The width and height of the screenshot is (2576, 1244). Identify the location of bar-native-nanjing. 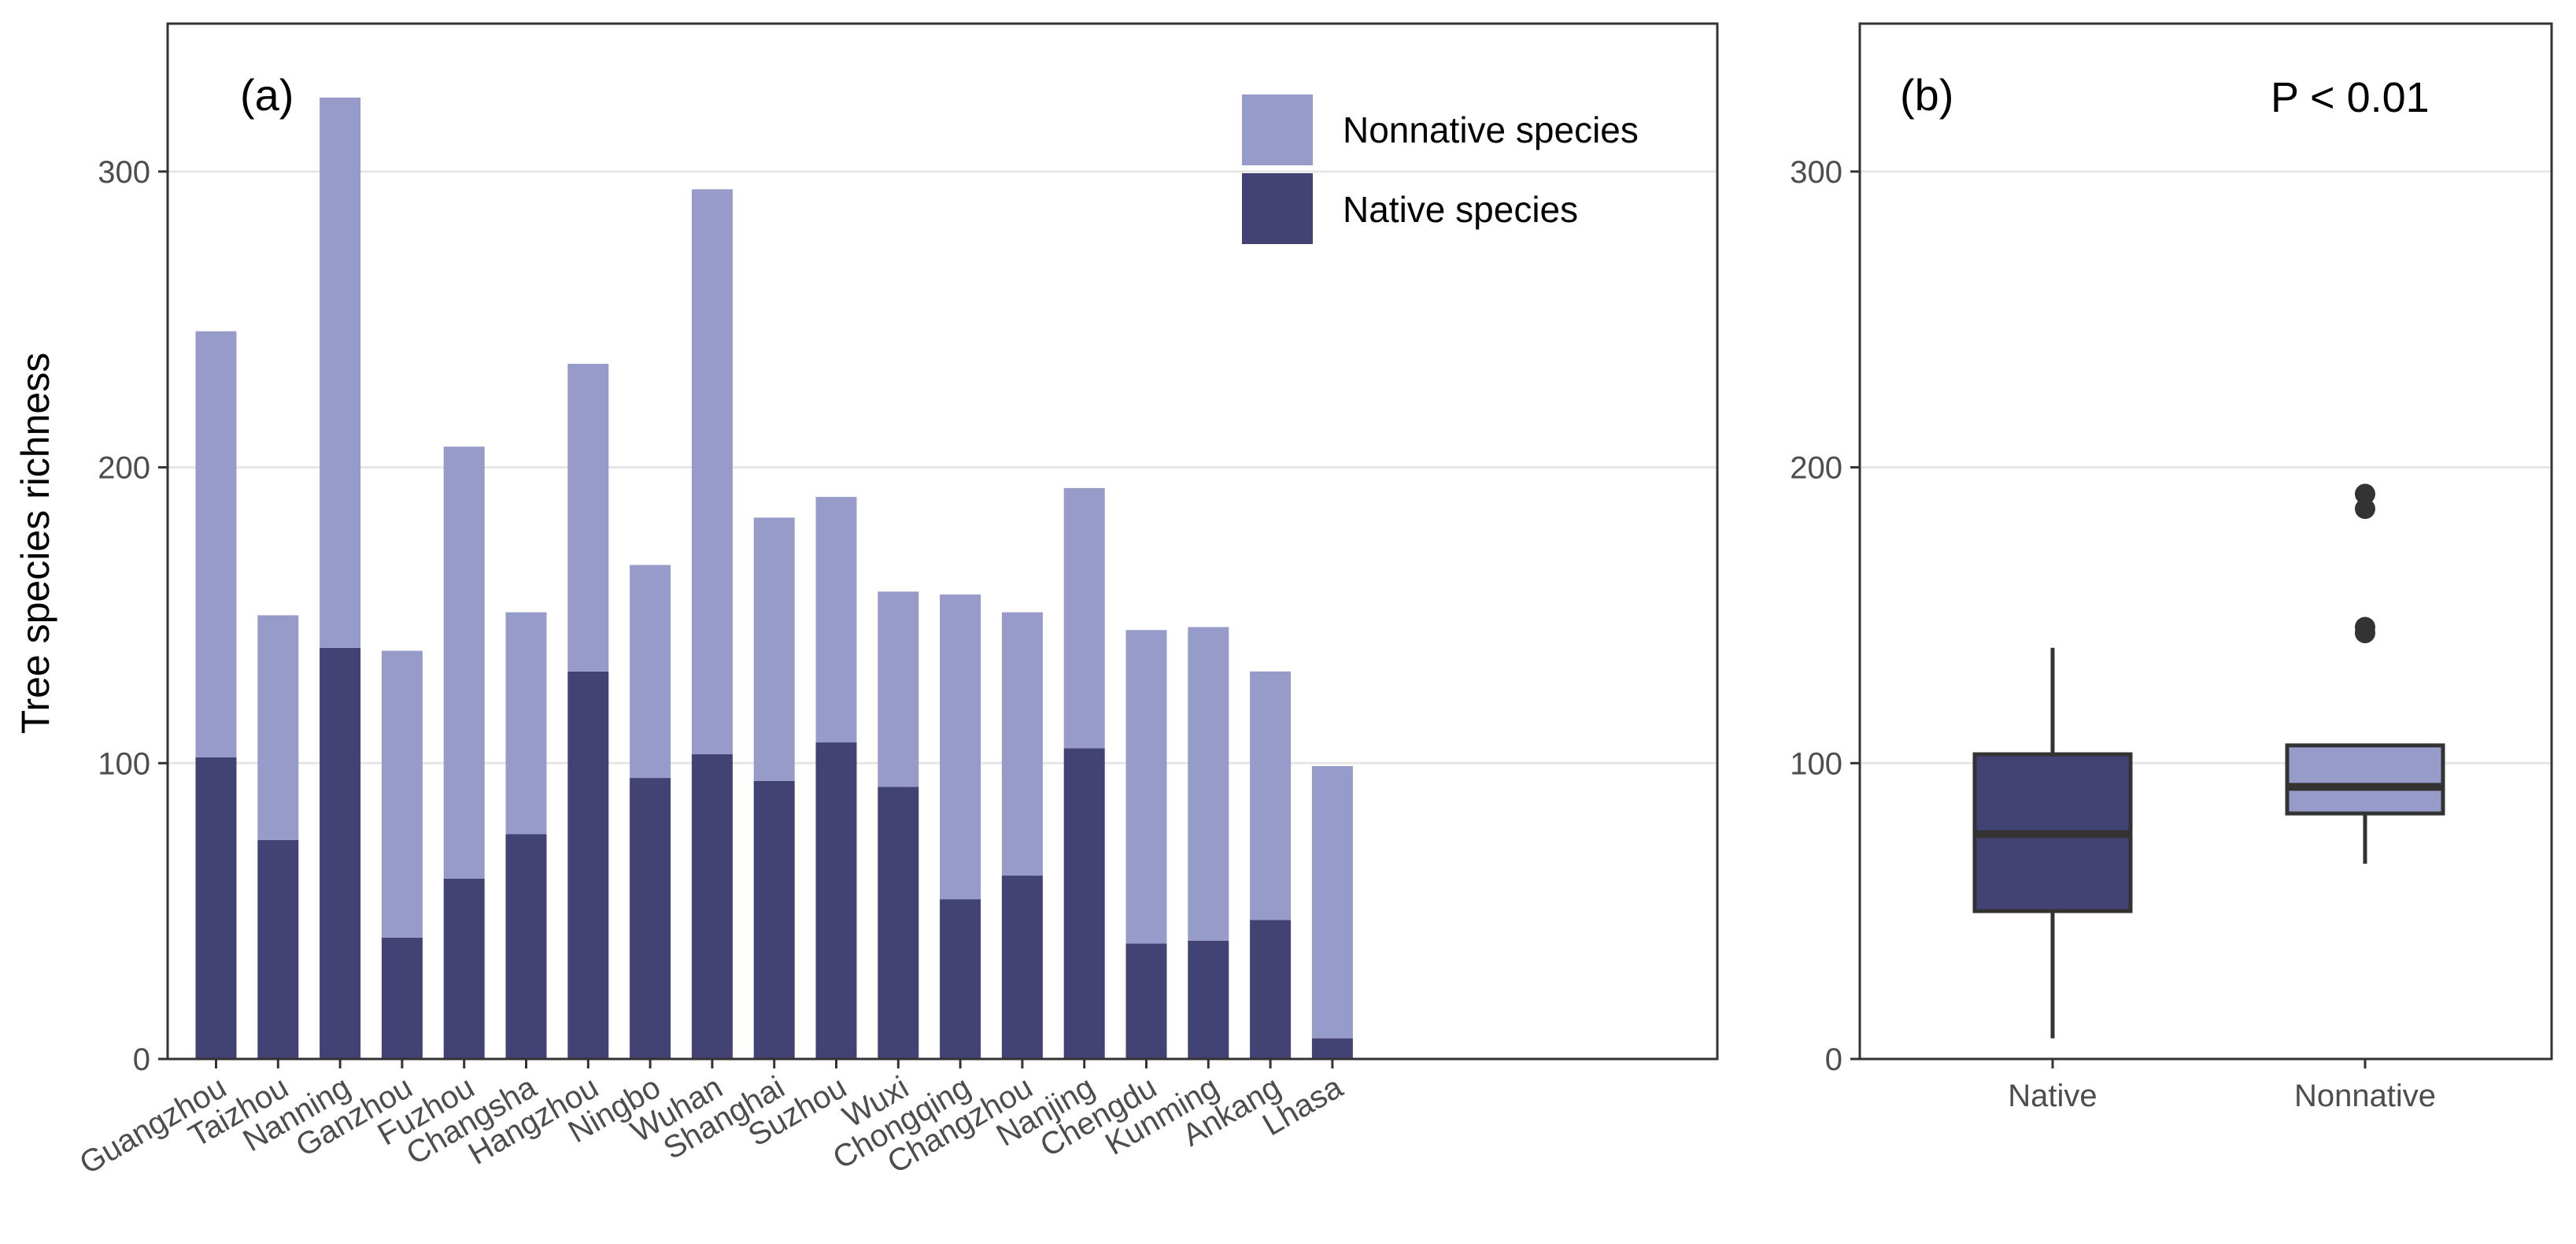
(1084, 903).